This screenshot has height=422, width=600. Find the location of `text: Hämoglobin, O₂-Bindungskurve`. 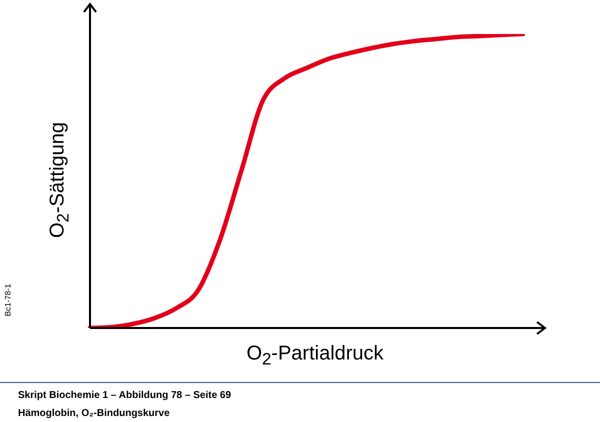

text: Hämoglobin, O₂-Bindungskurve is located at coordinates (94, 413).